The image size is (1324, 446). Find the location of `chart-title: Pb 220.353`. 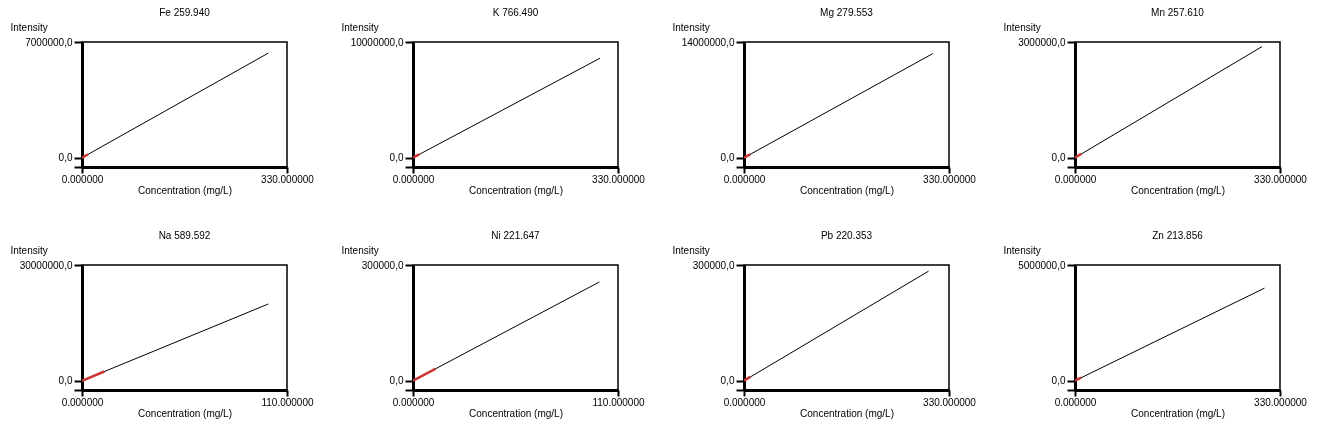

chart-title: Pb 220.353 is located at coordinates (846, 235).